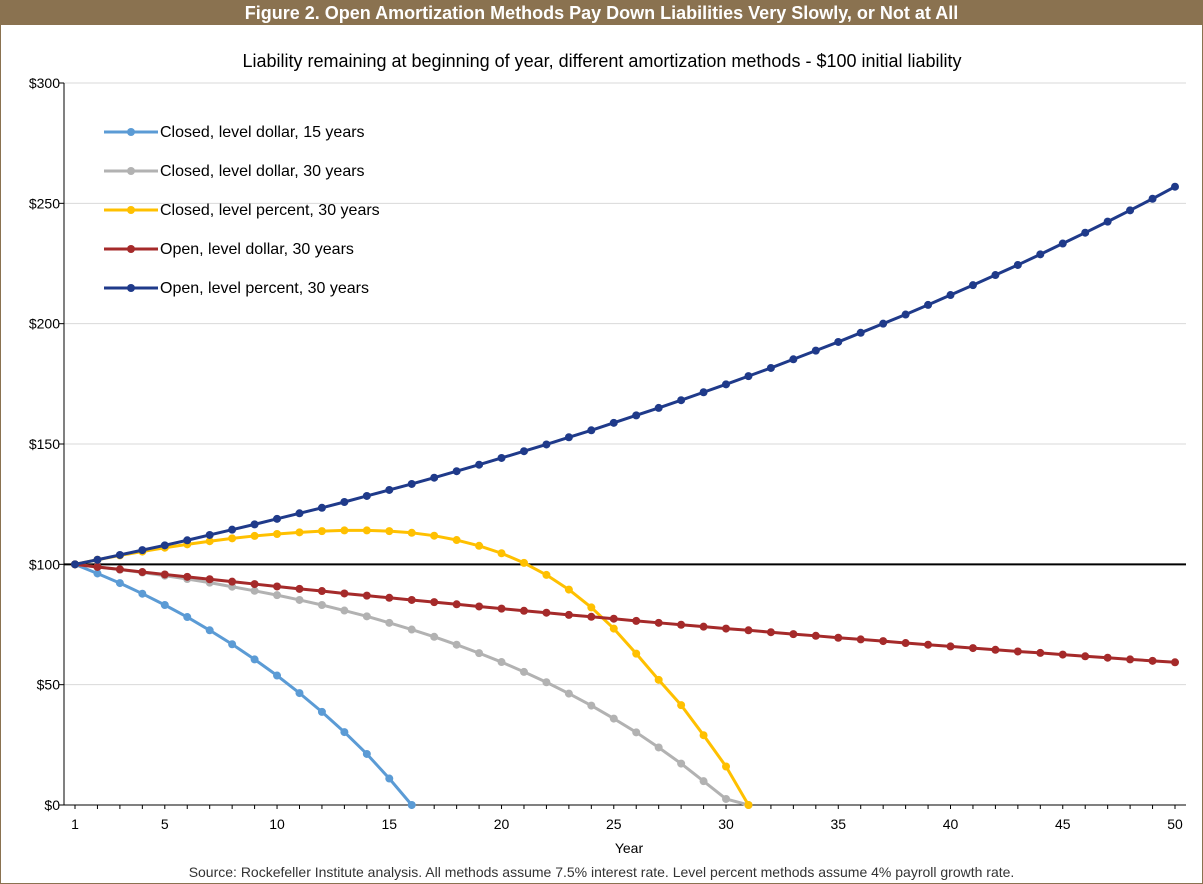  What do you see at coordinates (44, 324) in the screenshot?
I see `y-tick-label: $200` at bounding box center [44, 324].